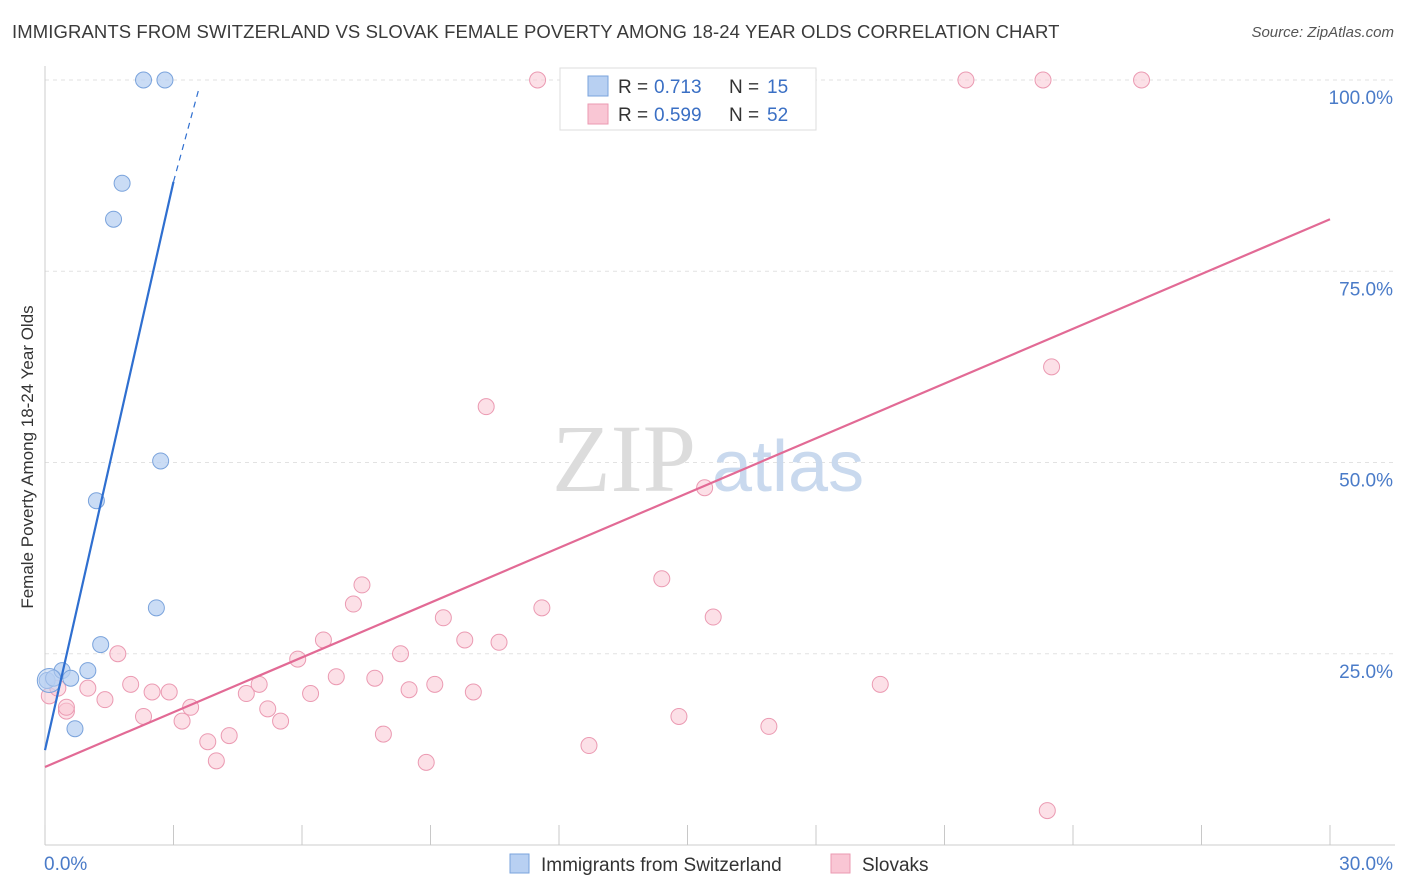 Image resolution: width=1406 pixels, height=892 pixels. I want to click on x-tick-label: 0.0%, so click(65, 864).